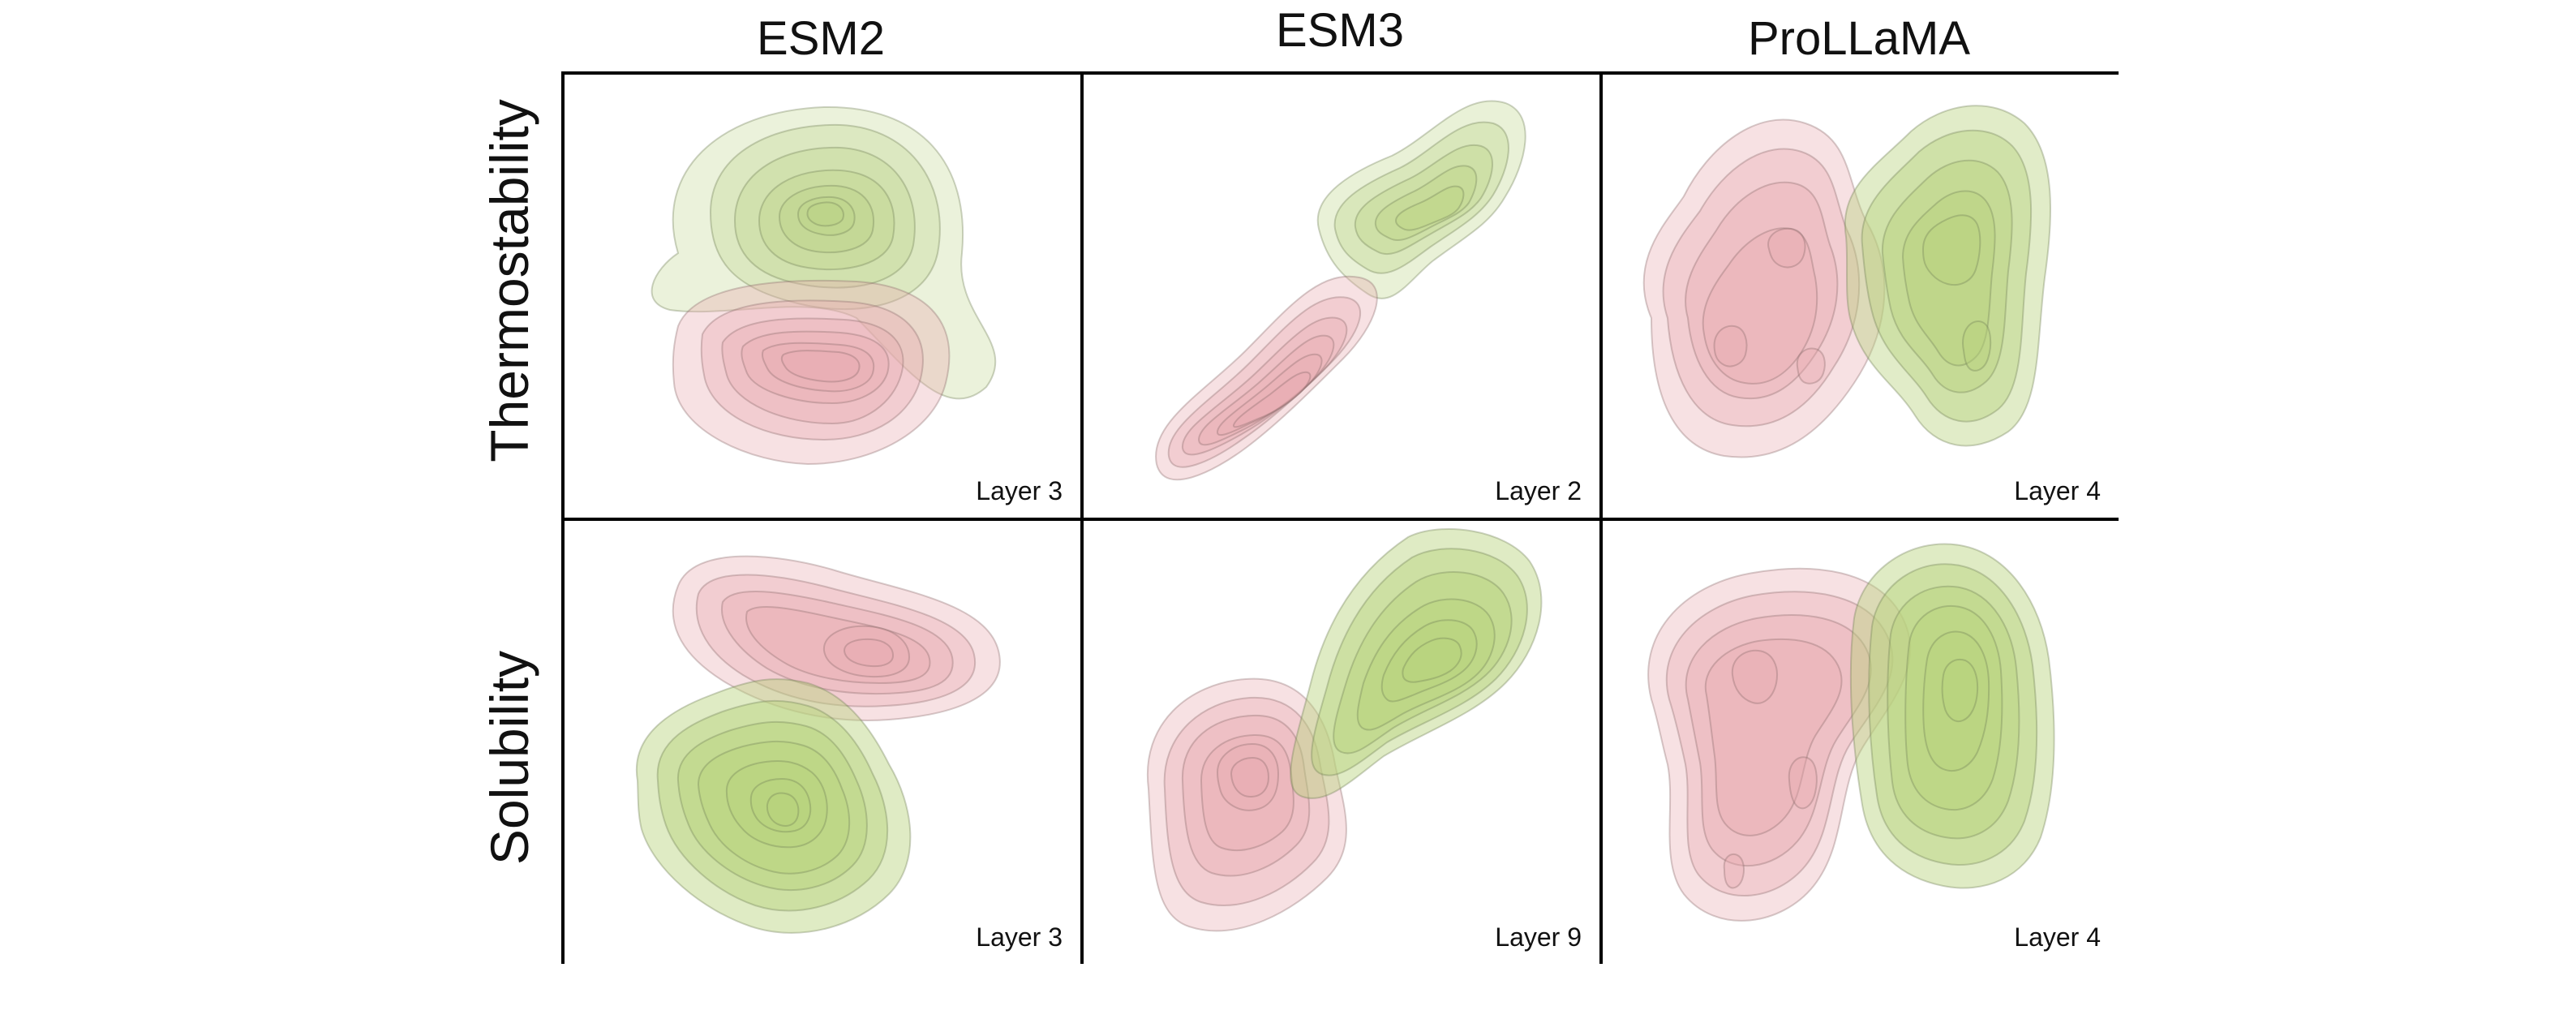 This screenshot has width=2576, height=1032. I want to click on row-title-thermostability: Thermostability, so click(509, 280).